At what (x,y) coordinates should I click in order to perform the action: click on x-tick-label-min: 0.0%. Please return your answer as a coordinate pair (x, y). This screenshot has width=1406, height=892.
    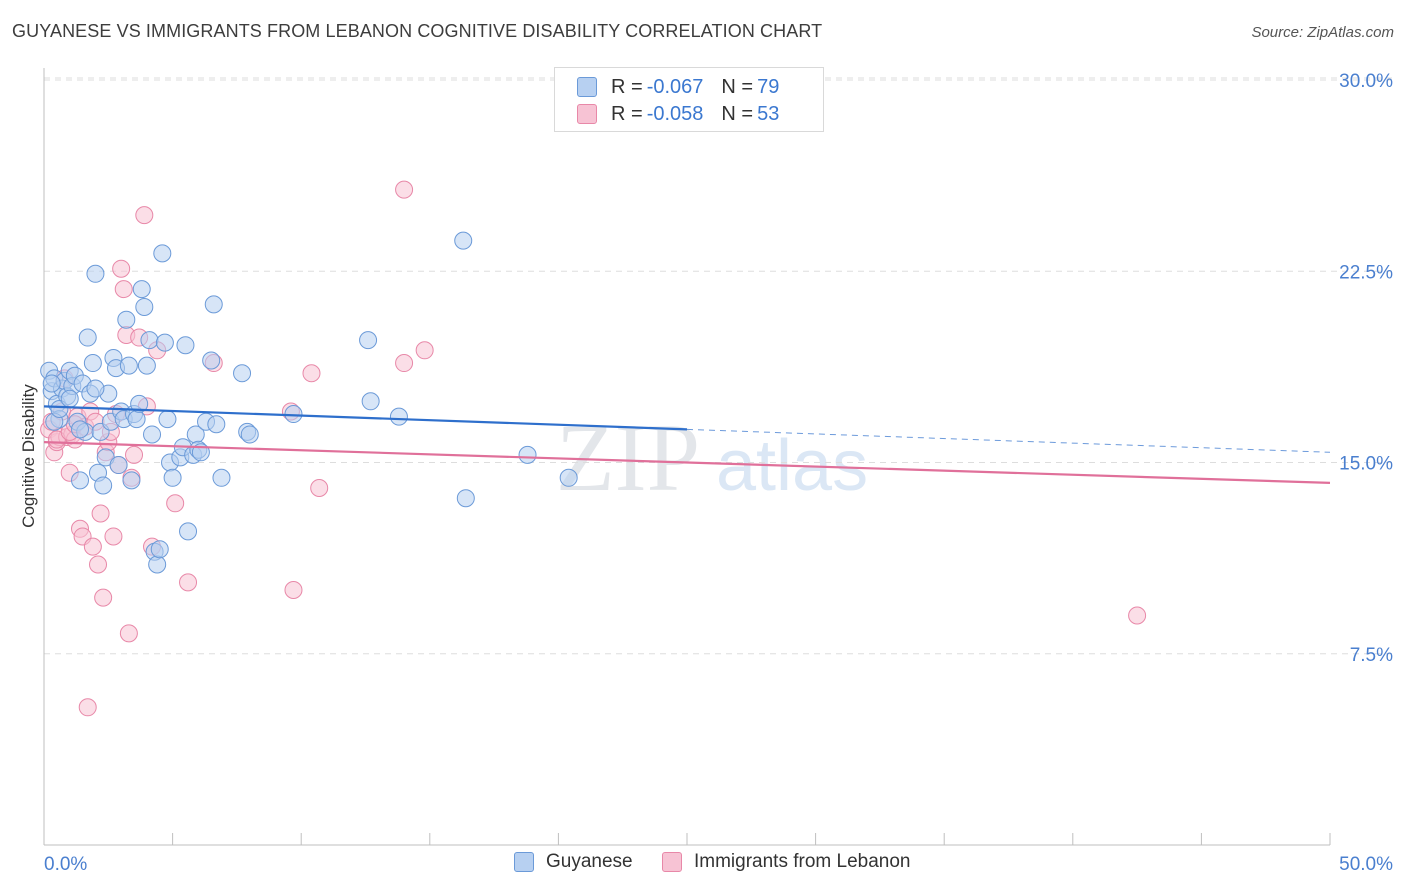
    Looking at the image, I should click on (65, 864).